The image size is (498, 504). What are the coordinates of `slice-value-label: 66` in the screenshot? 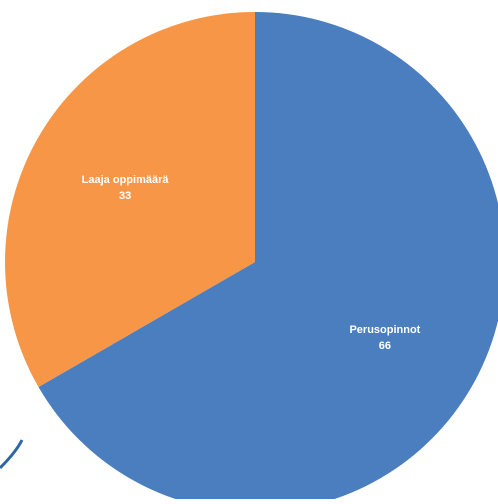 It's located at (385, 346).